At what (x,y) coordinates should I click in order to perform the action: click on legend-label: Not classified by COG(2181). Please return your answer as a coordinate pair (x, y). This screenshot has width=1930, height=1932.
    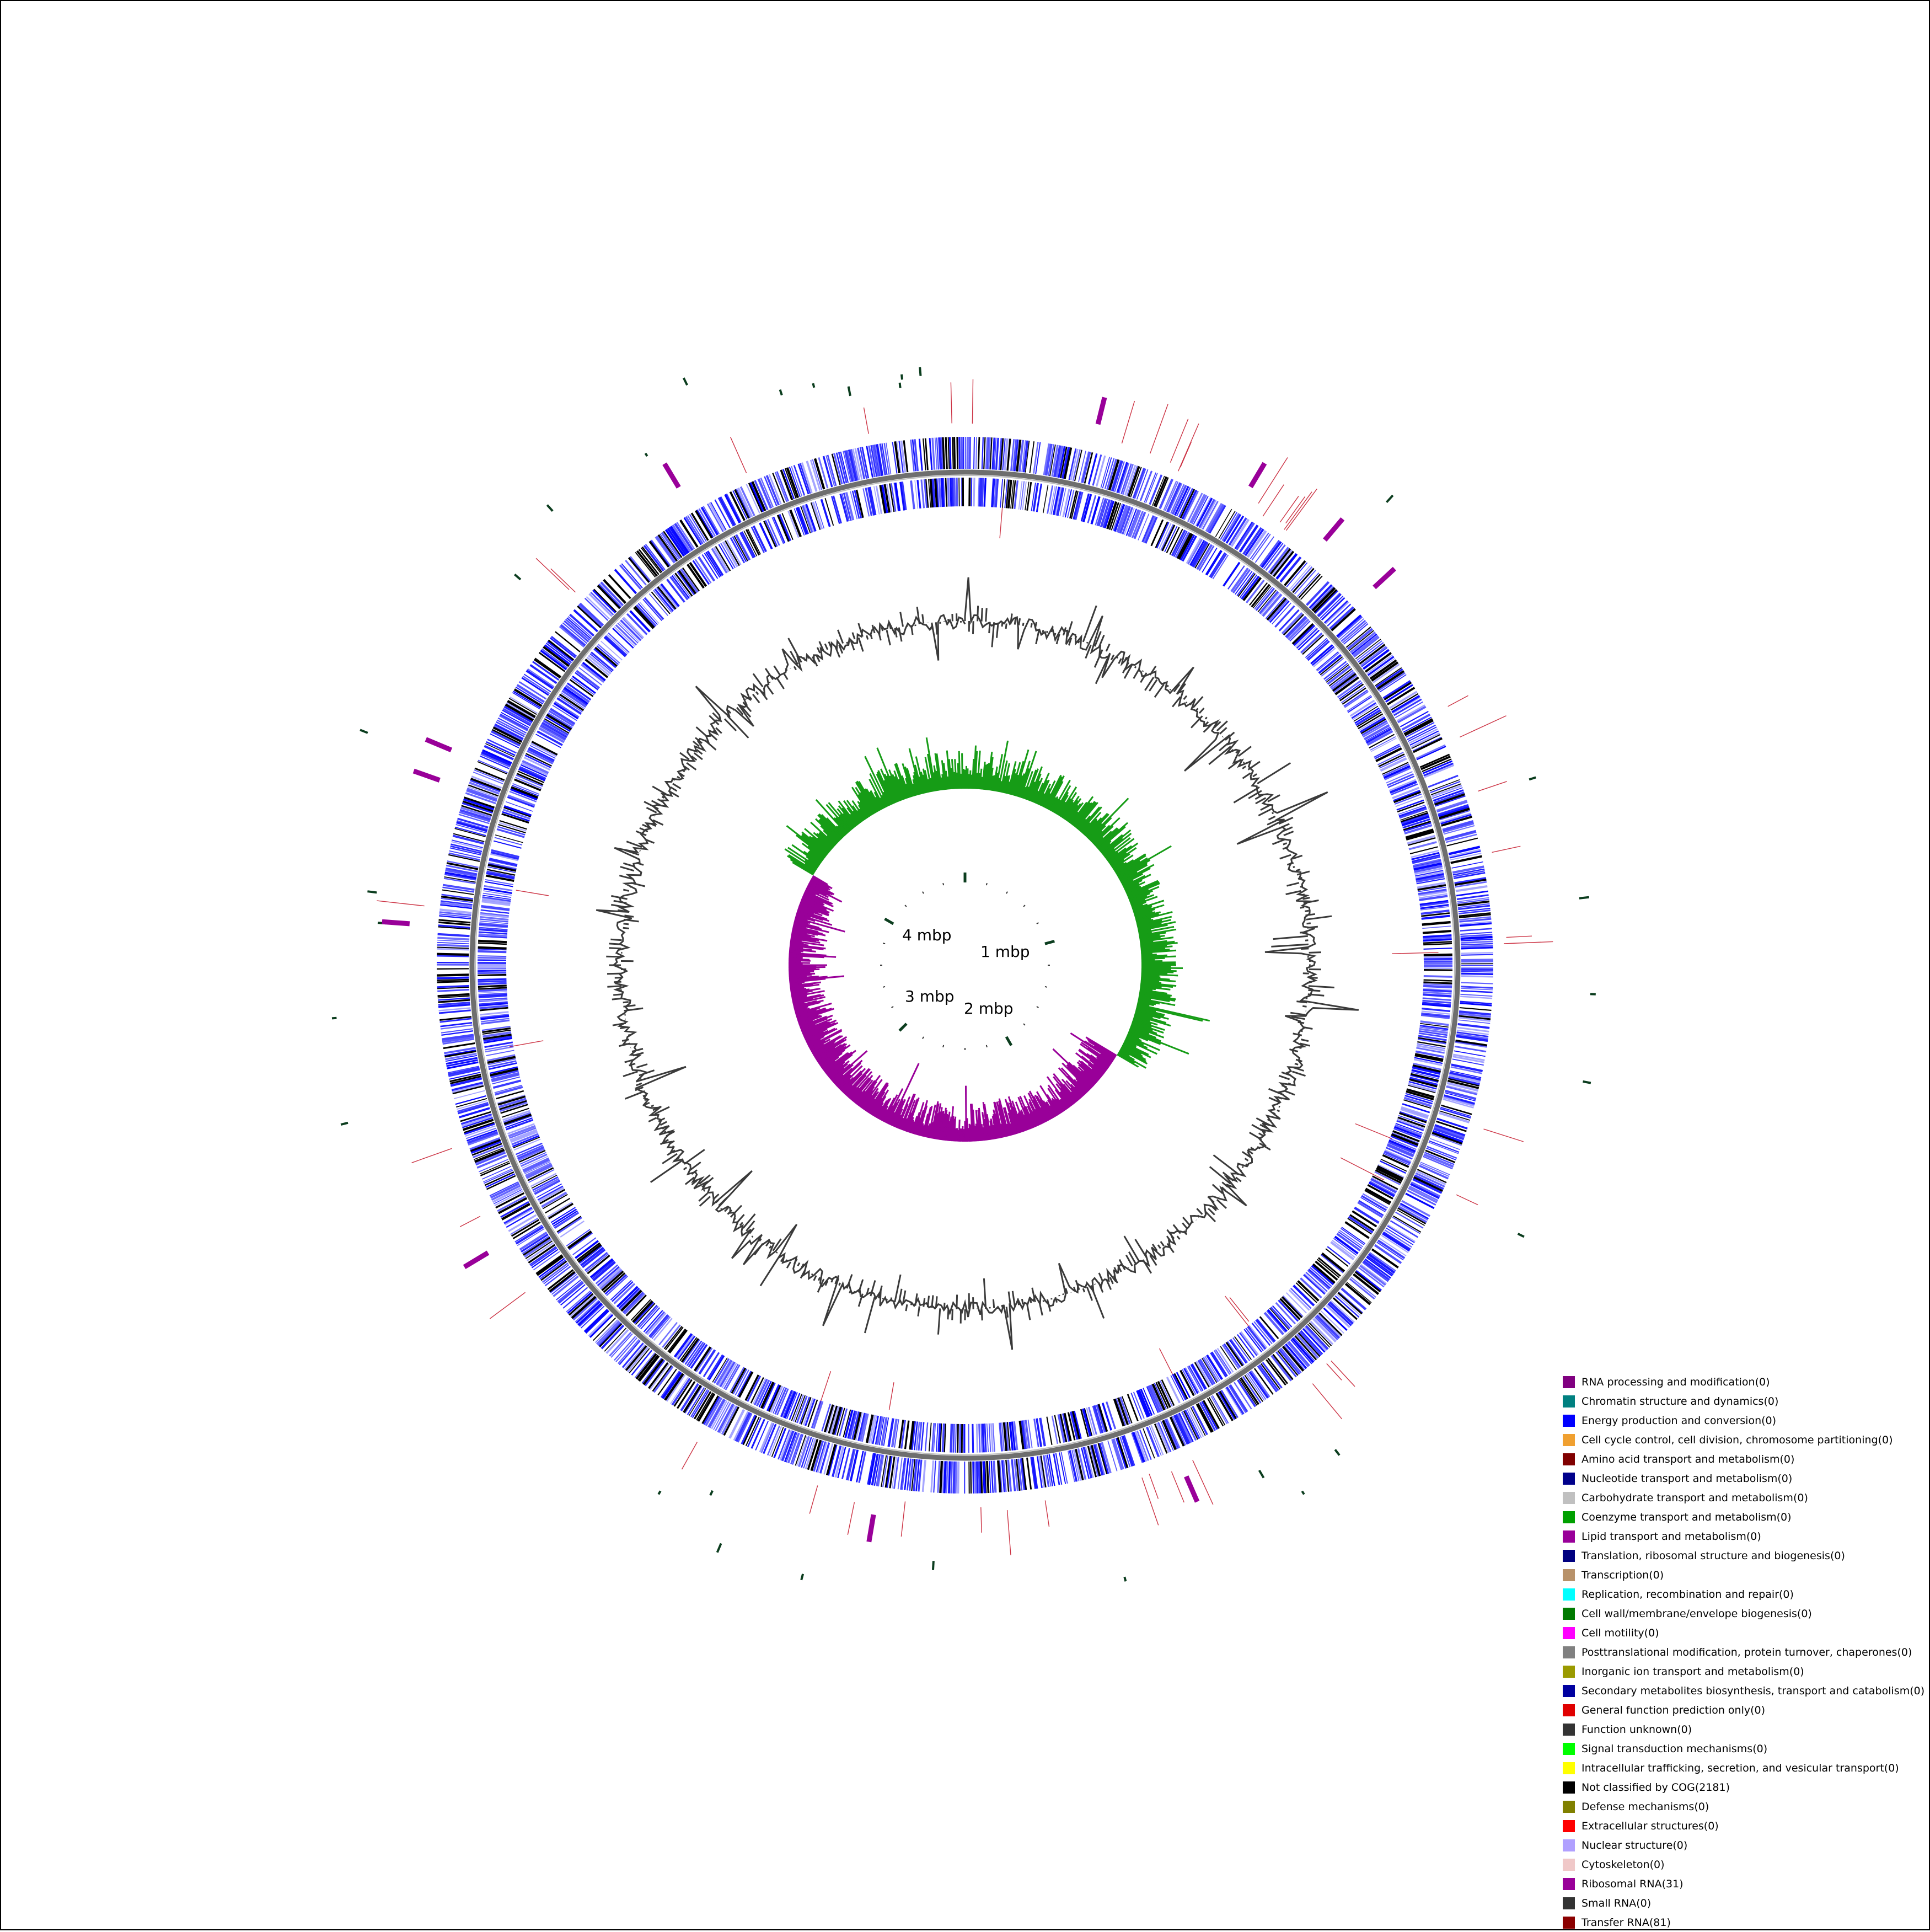
    Looking at the image, I should click on (1655, 1788).